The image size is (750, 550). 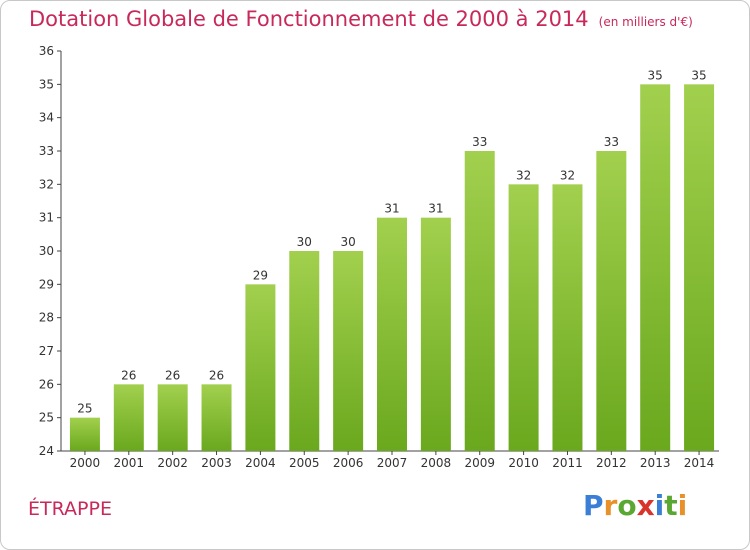 What do you see at coordinates (523, 463) in the screenshot?
I see `x-tick-label: 2010` at bounding box center [523, 463].